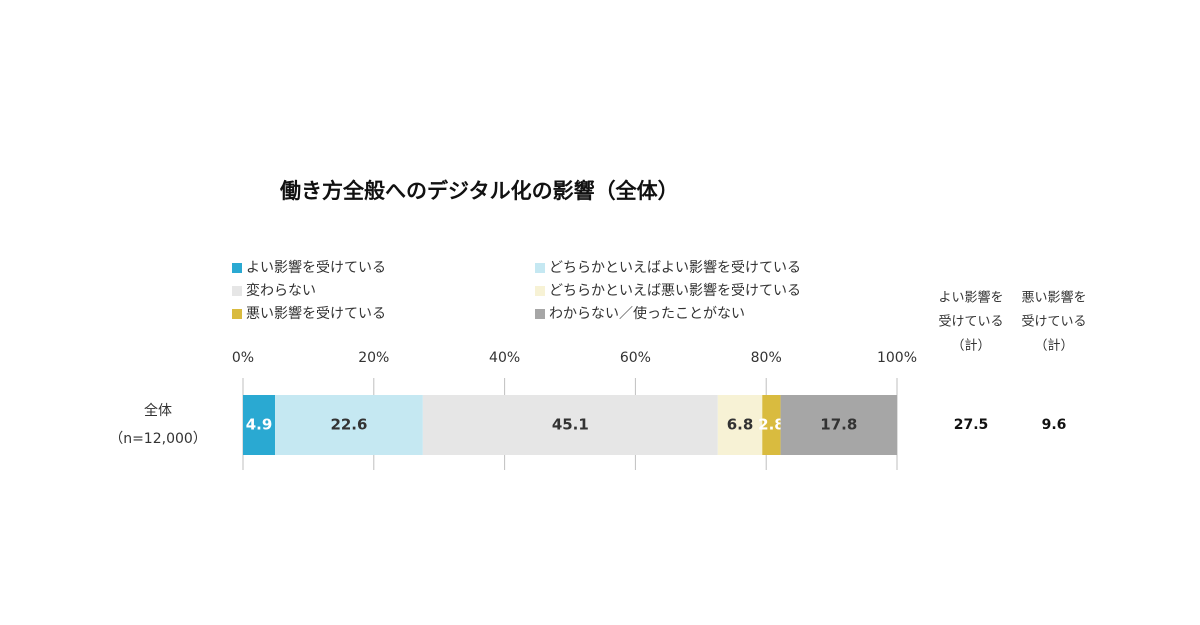  I want to click on legend-label: 悪い影響を受けている, so click(316, 313).